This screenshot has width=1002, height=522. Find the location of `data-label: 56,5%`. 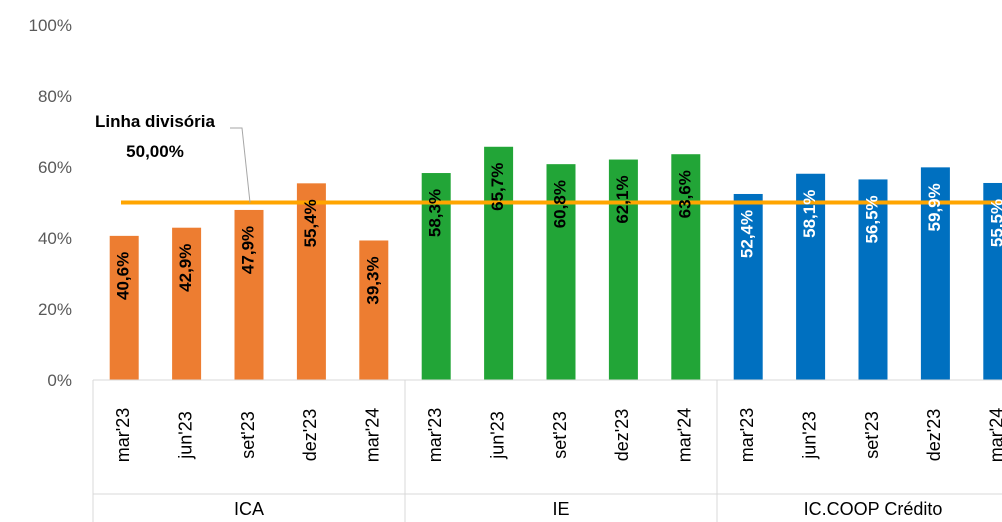

data-label: 56,5% is located at coordinates (871, 219).